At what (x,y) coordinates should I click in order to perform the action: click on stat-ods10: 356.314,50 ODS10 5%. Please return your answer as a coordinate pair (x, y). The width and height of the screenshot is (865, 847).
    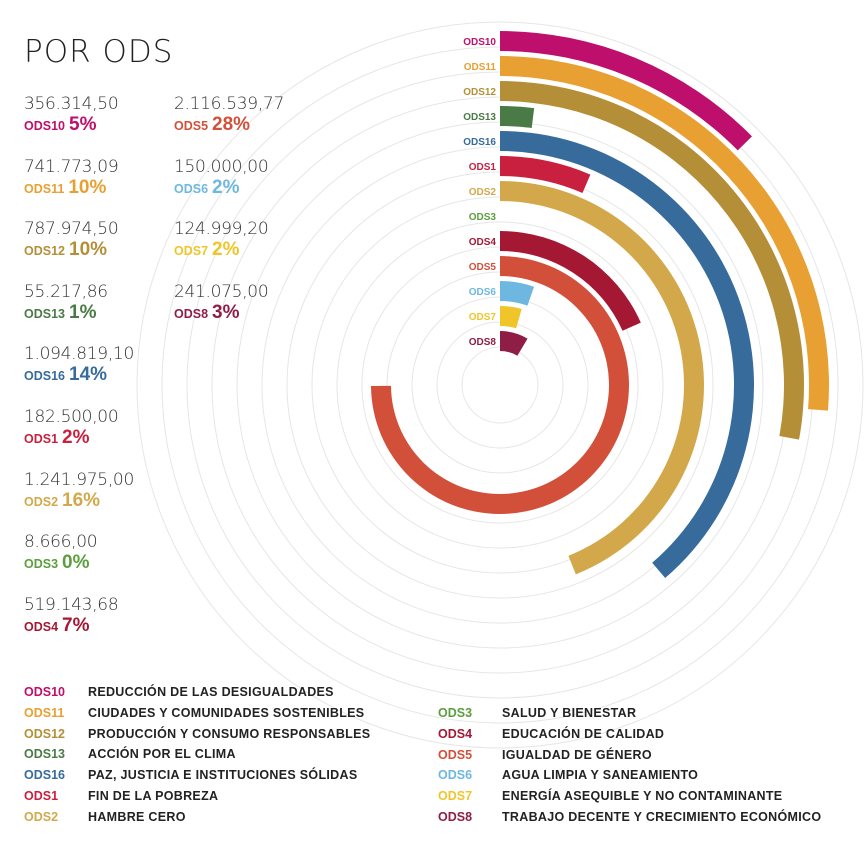
    Looking at the image, I should click on (71, 115).